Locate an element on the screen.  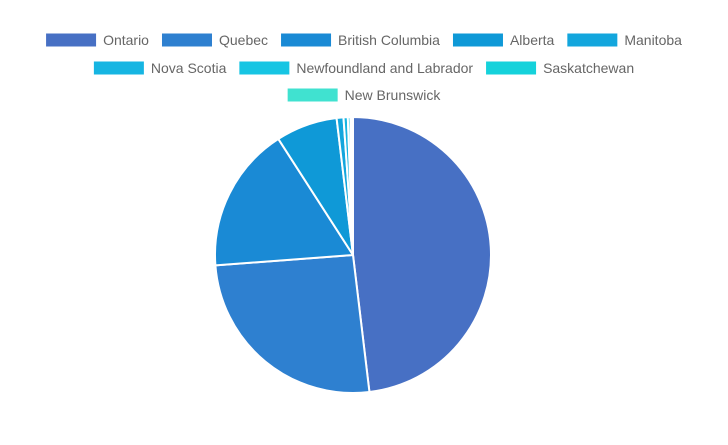
legend-item: Ontario is located at coordinates (97, 40).